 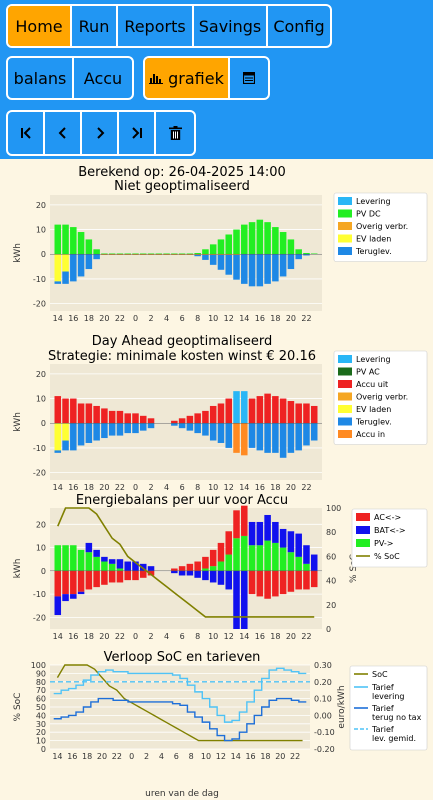 I want to click on legend-box, so click(x=388, y=708).